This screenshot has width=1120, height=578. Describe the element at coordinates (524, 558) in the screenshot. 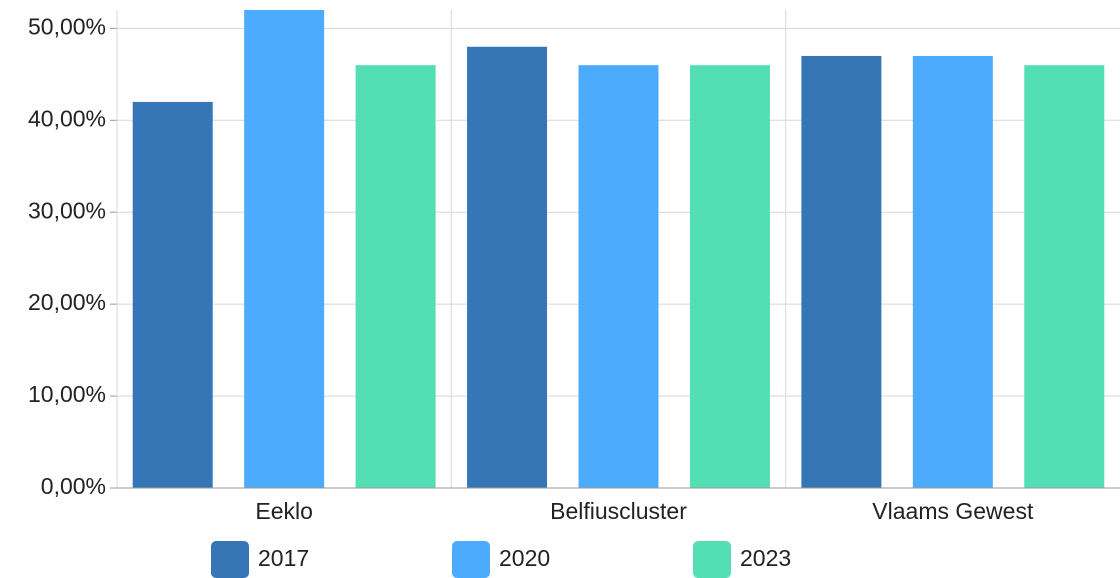

I see `legend-label: 2020` at that location.